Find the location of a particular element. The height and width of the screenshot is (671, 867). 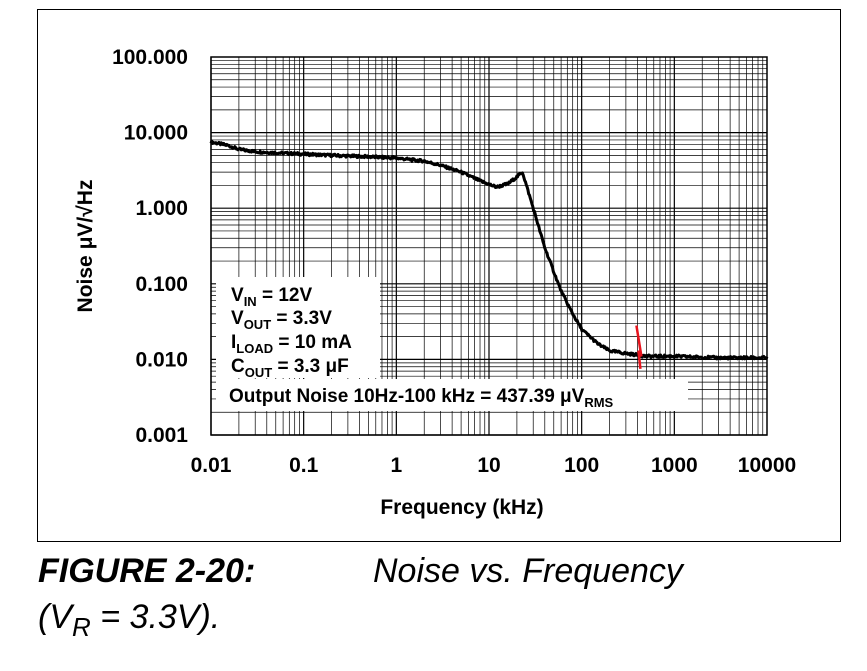

noise-box is located at coordinates (452, 395).